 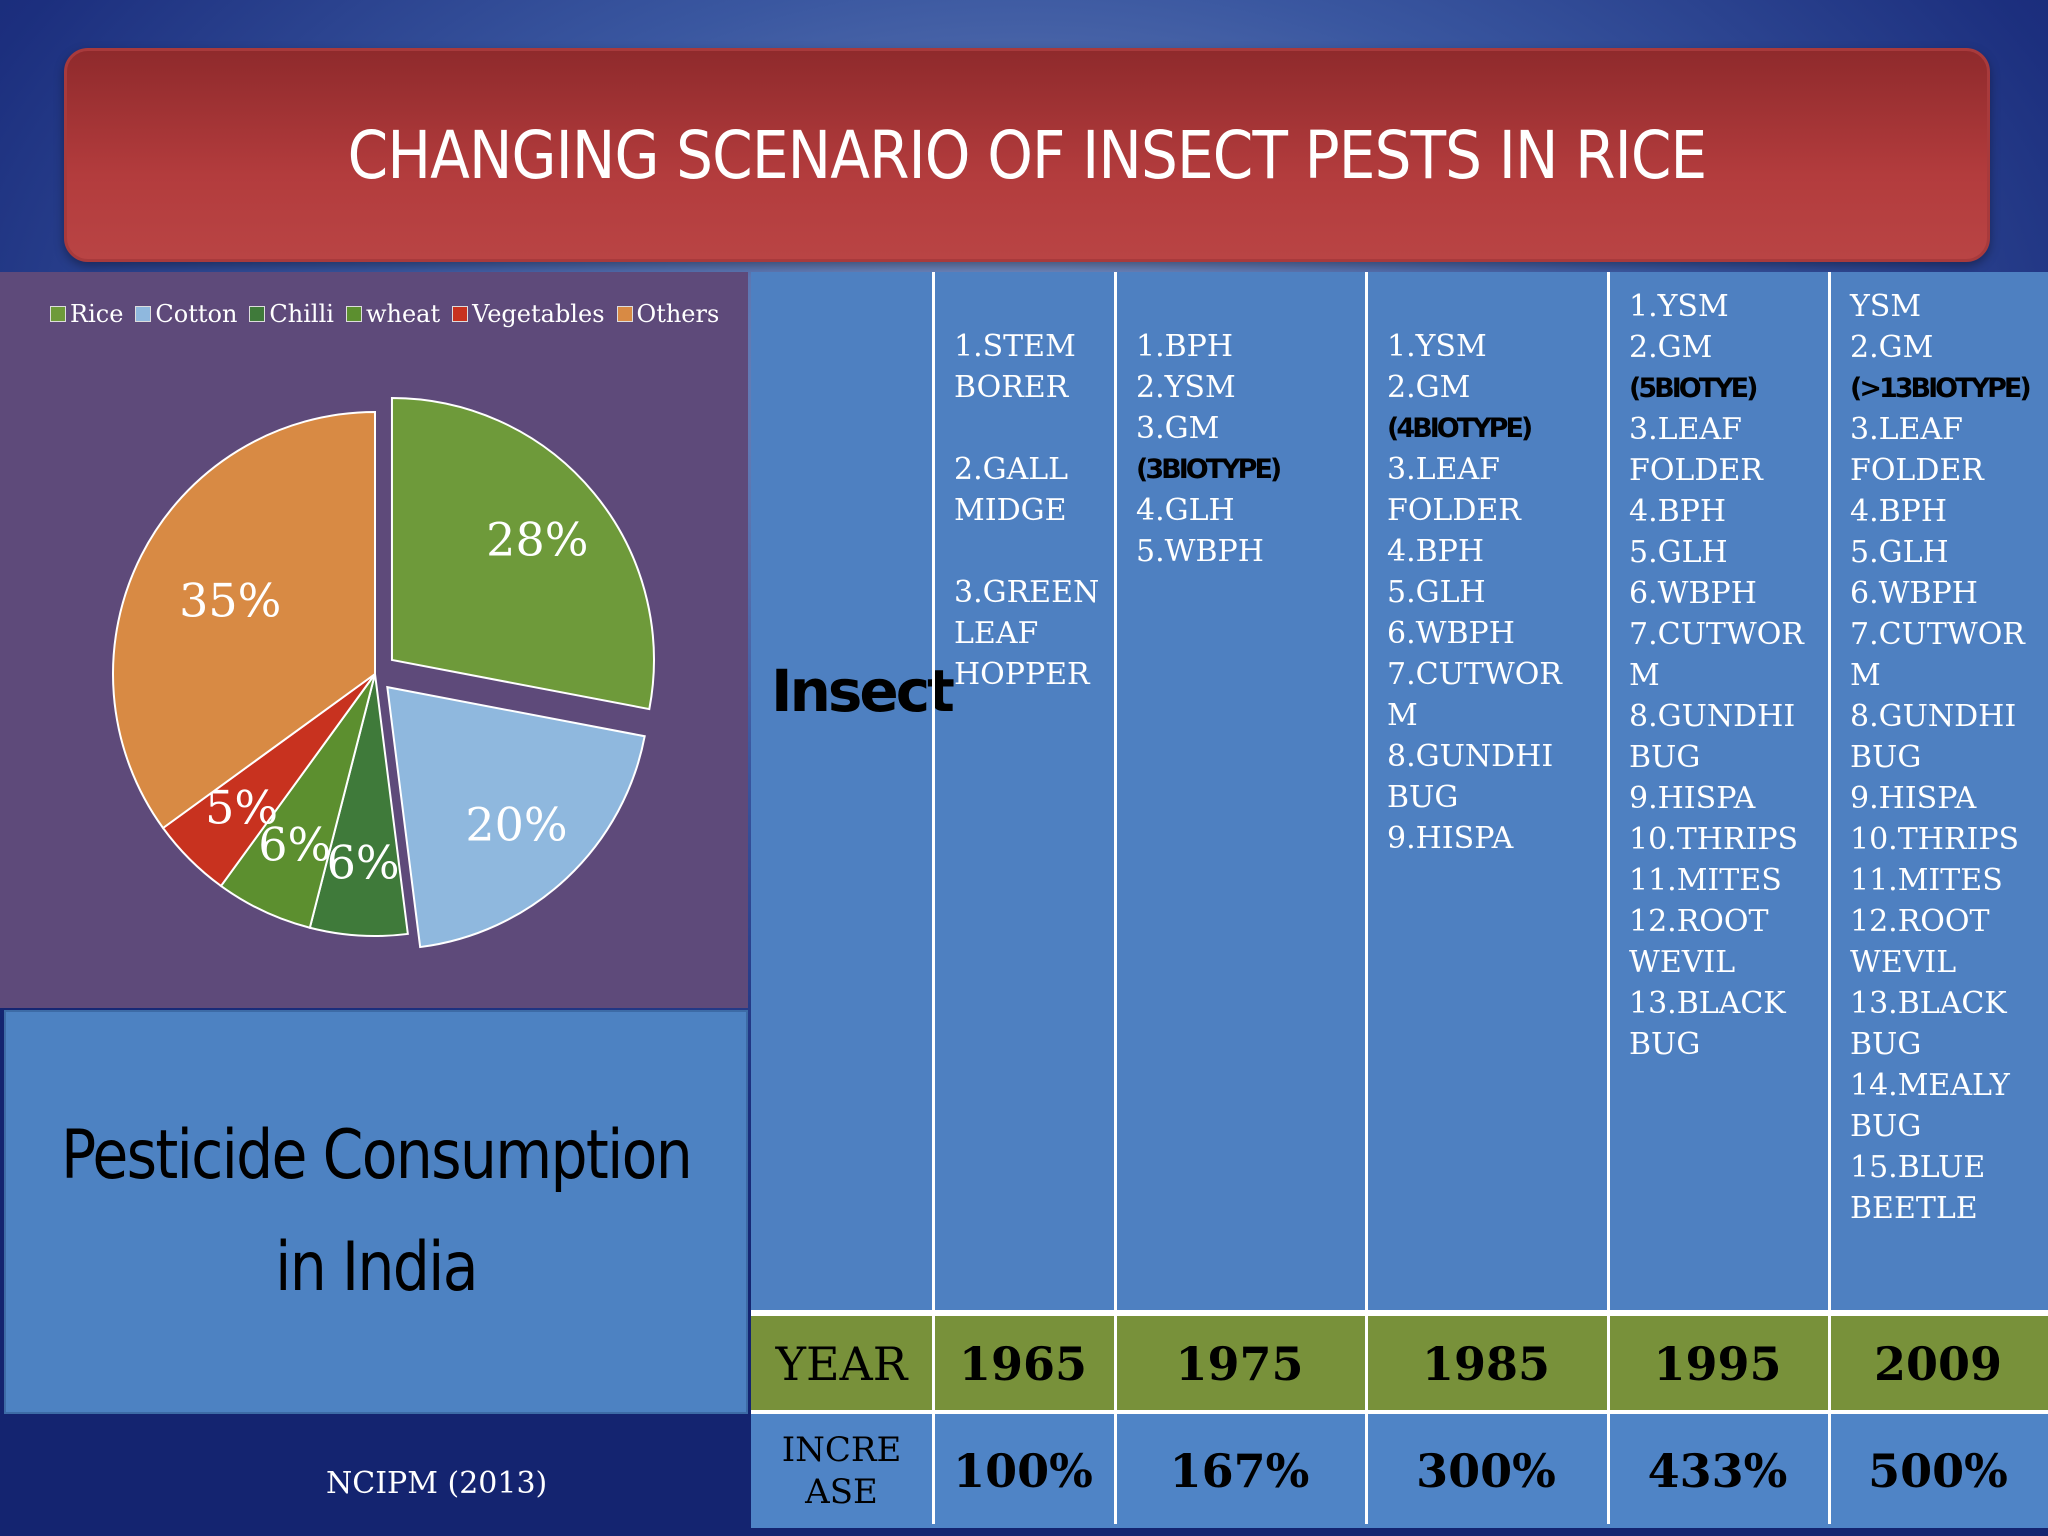 What do you see at coordinates (1015, 367) in the screenshot?
I see `pest-item: 1.STEM BORER` at bounding box center [1015, 367].